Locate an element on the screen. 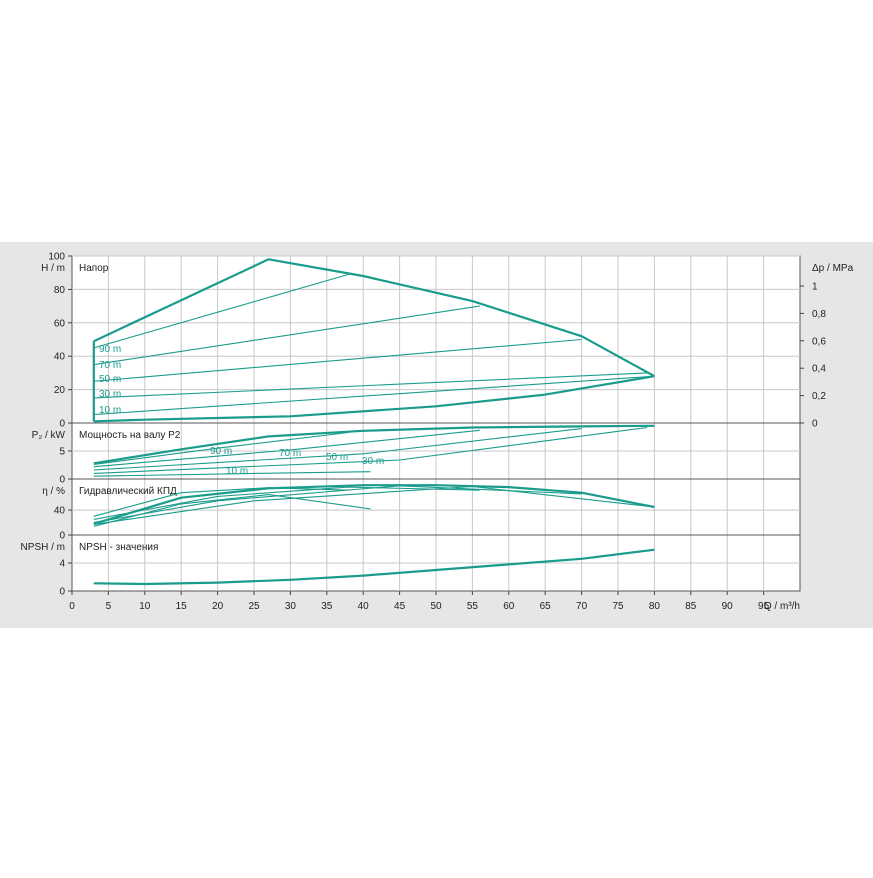  x-tick-label: 60 is located at coordinates (509, 606).